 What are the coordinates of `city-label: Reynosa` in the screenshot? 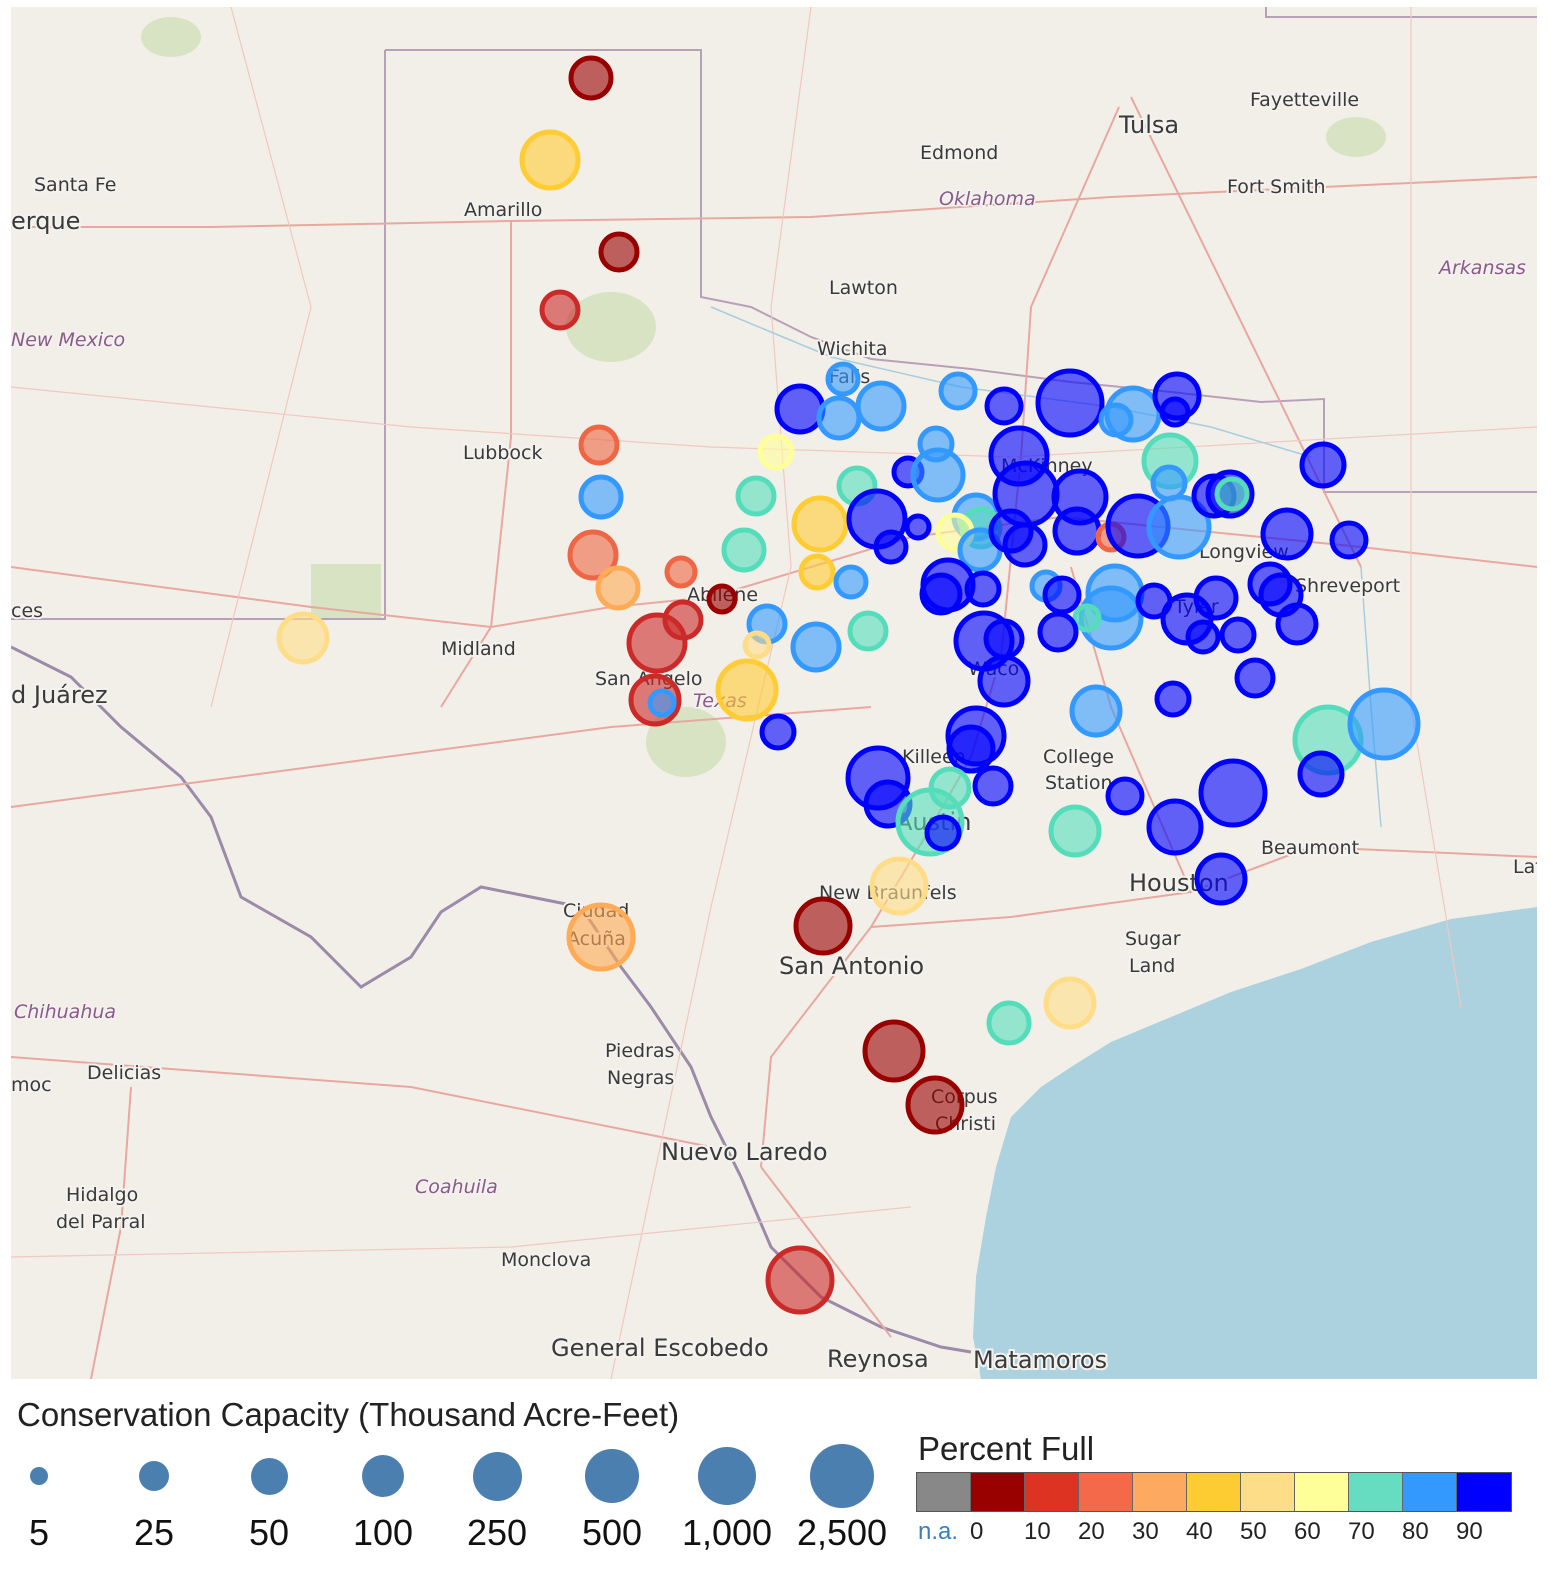 It's located at (878, 1359).